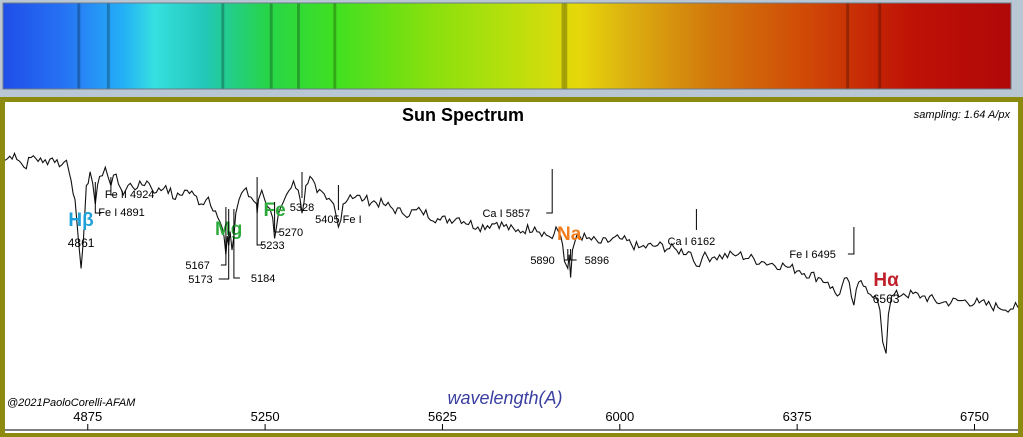 This screenshot has height=437, width=1023. Describe the element at coordinates (797, 416) in the screenshot. I see `x-tick-label: 6375` at that location.